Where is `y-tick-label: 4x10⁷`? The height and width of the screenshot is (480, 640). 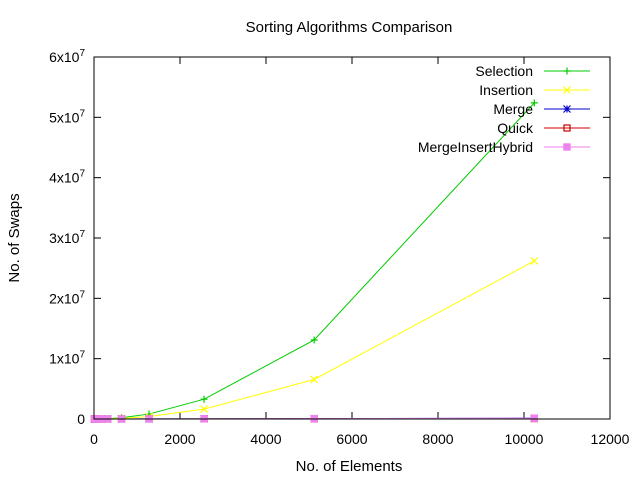 y-tick-label: 4x10⁷ is located at coordinates (67, 177).